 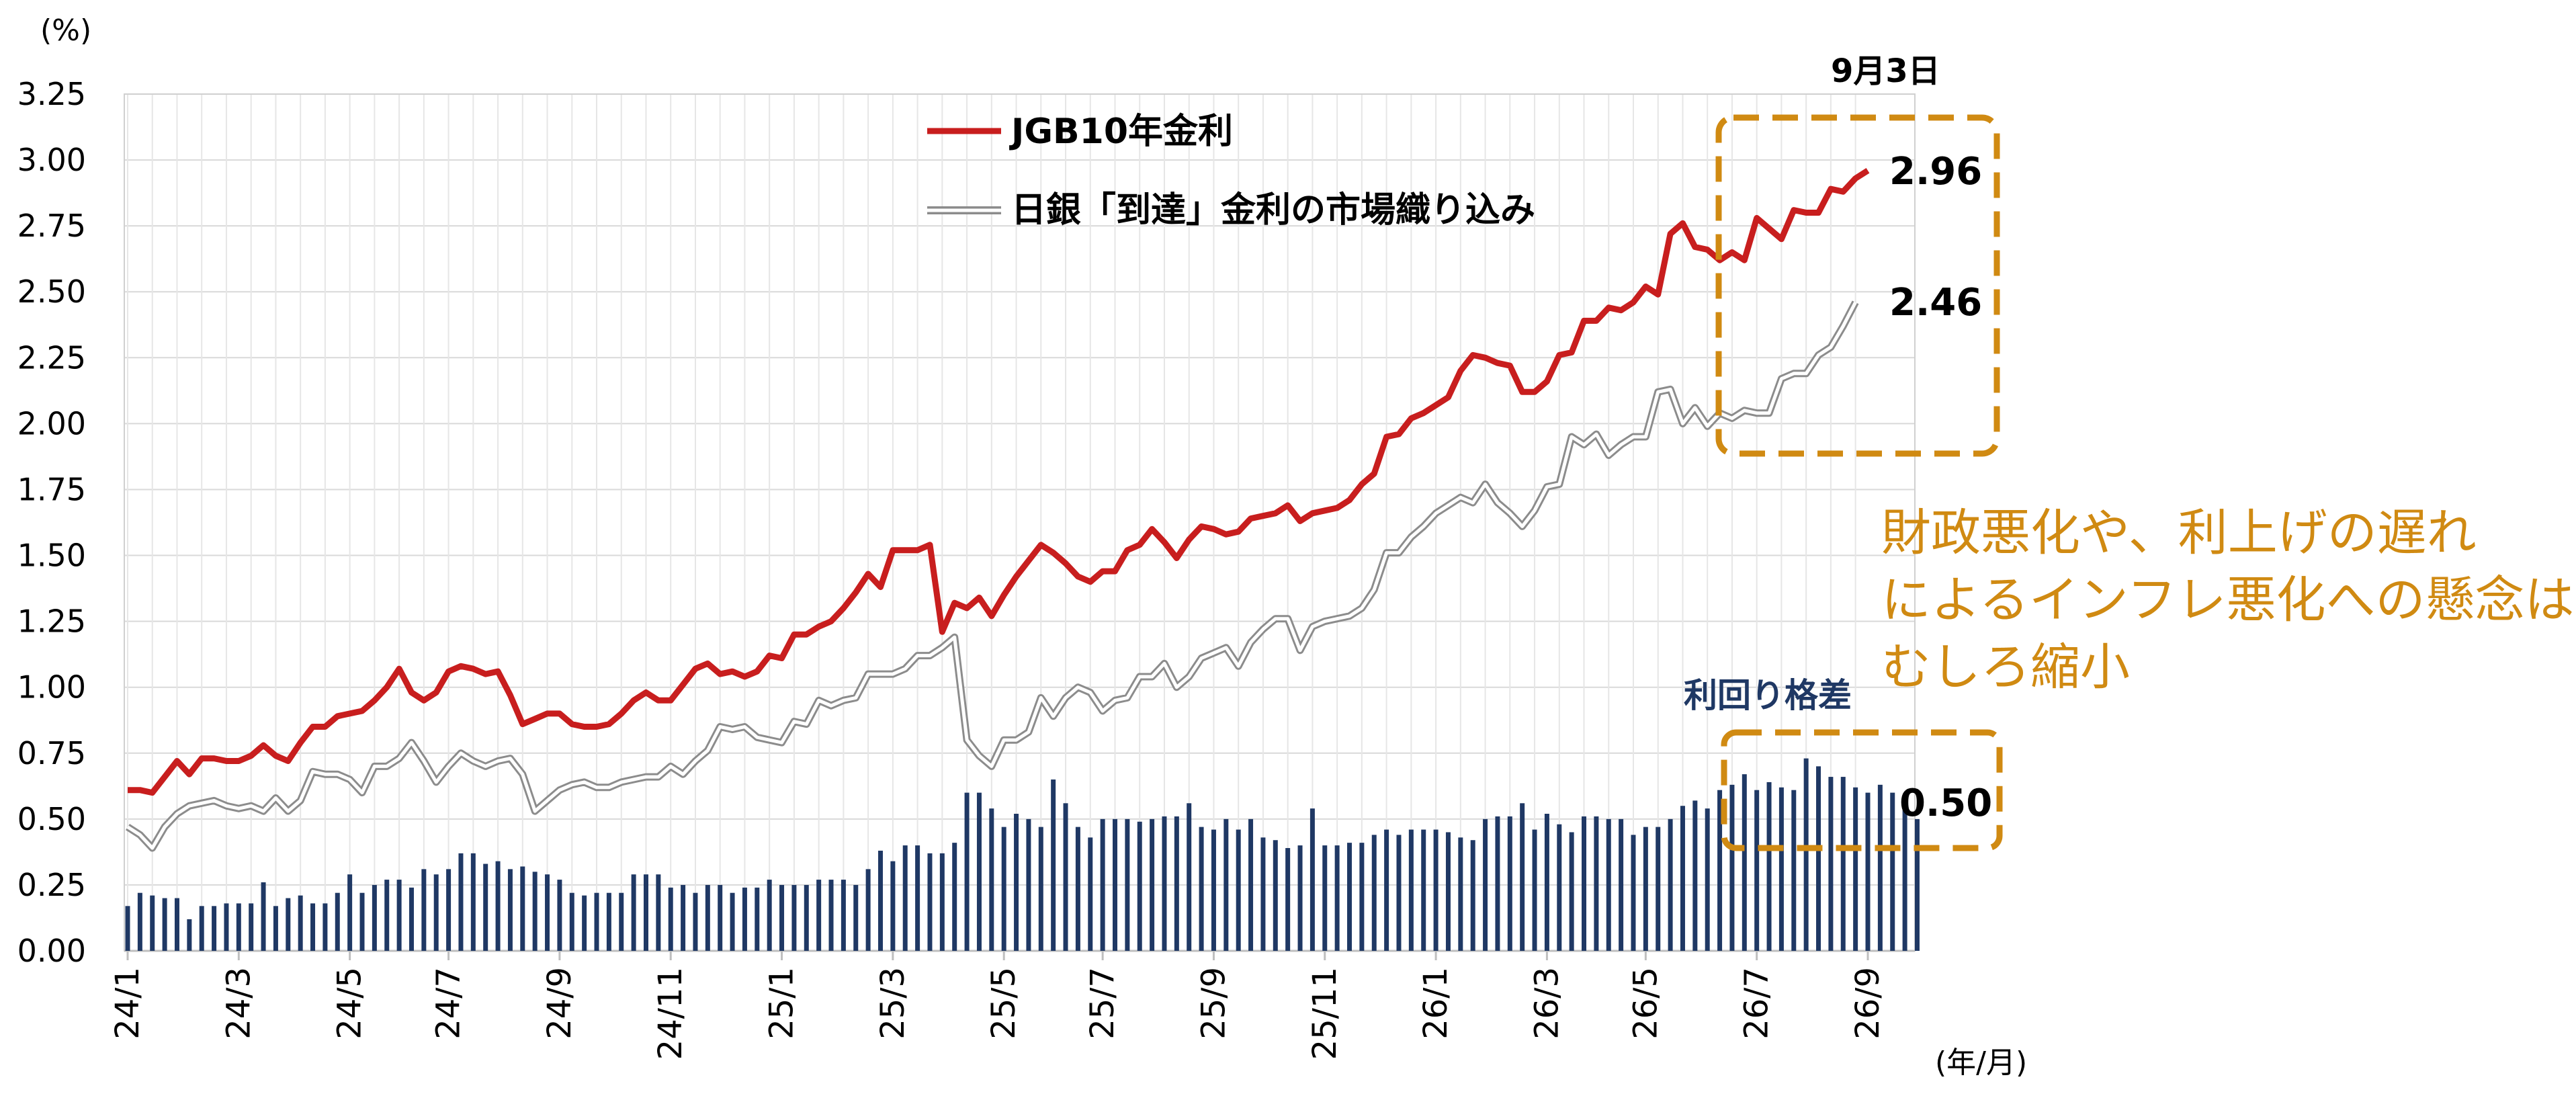 What do you see at coordinates (1935, 172) in the screenshot?
I see `jgb-last-value: 2.96` at bounding box center [1935, 172].